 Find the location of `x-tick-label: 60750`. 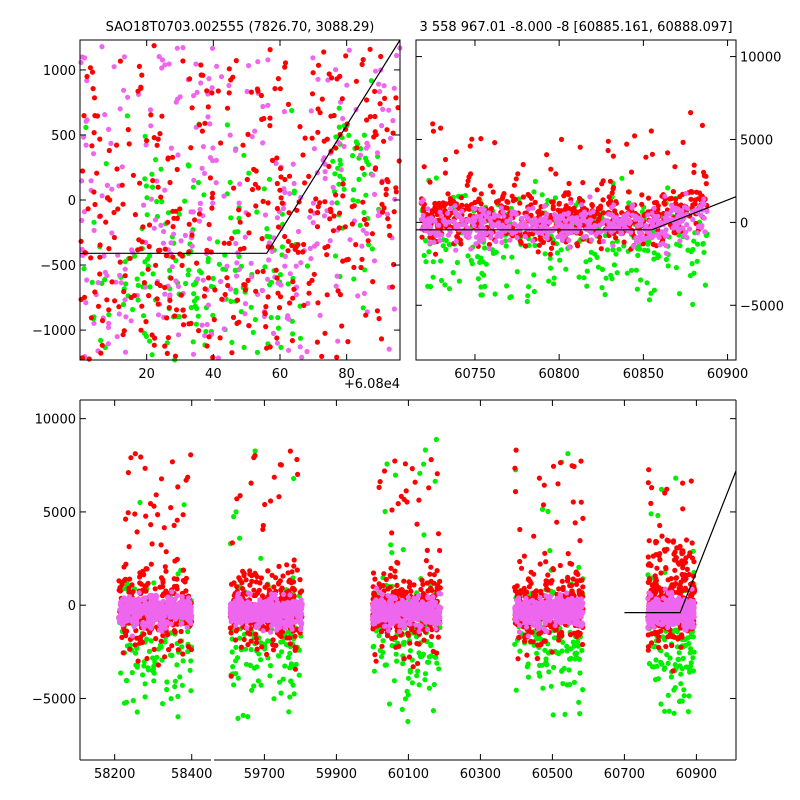

x-tick-label: 60750 is located at coordinates (474, 374).